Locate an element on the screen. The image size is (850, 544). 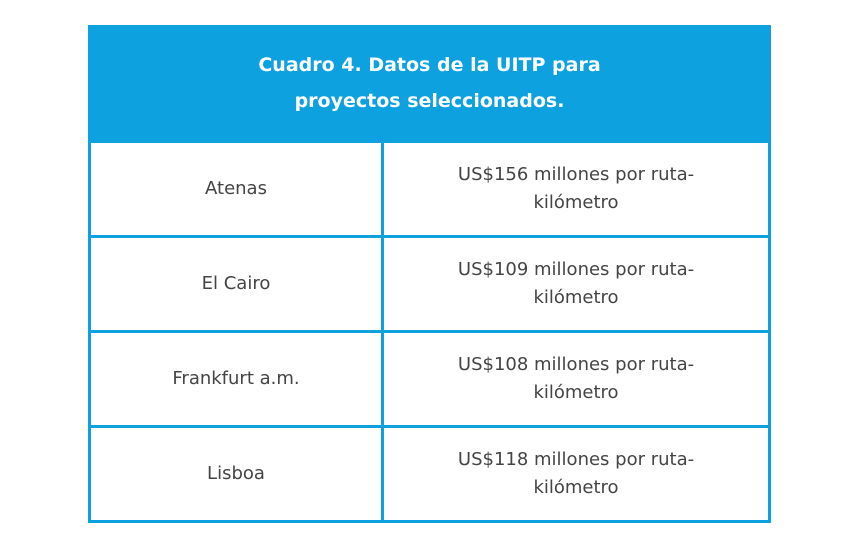
table-cell: Frankfurt a.m. is located at coordinates (237, 379).